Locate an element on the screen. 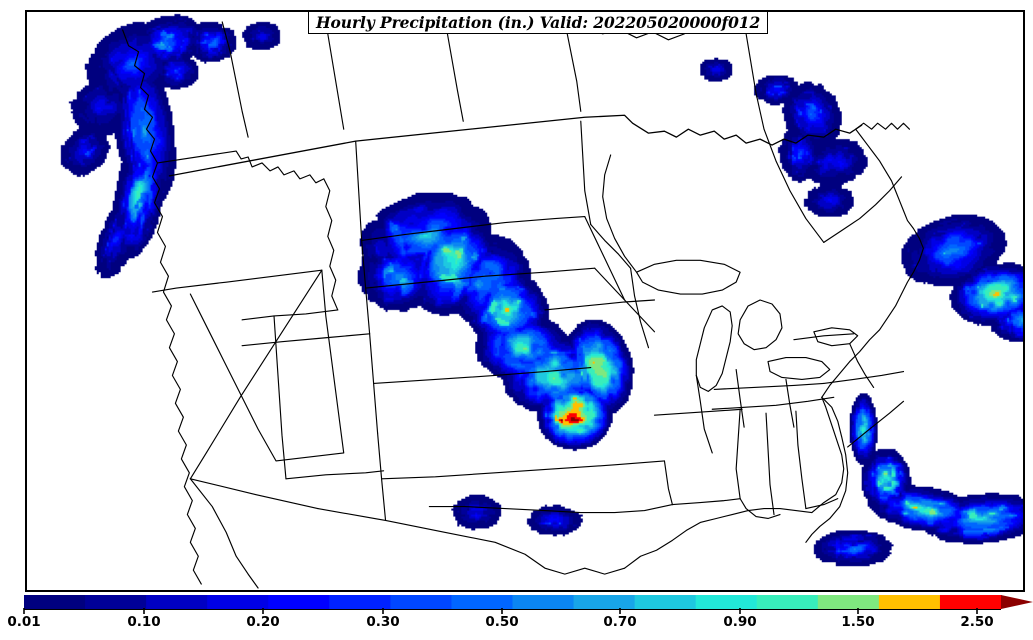 The width and height of the screenshot is (1033, 640). colorbar-overflow-arrow is located at coordinates (1017, 602).